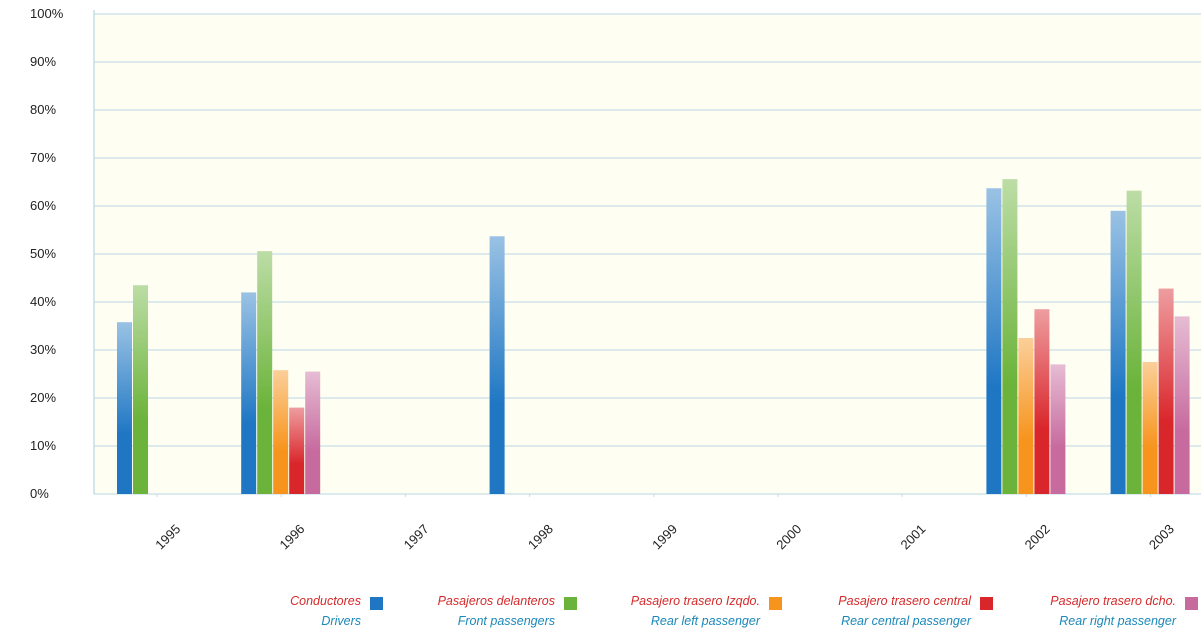 The image size is (1201, 630). Describe the element at coordinates (788, 536) in the screenshot. I see `x-tick-label: 2000` at that location.